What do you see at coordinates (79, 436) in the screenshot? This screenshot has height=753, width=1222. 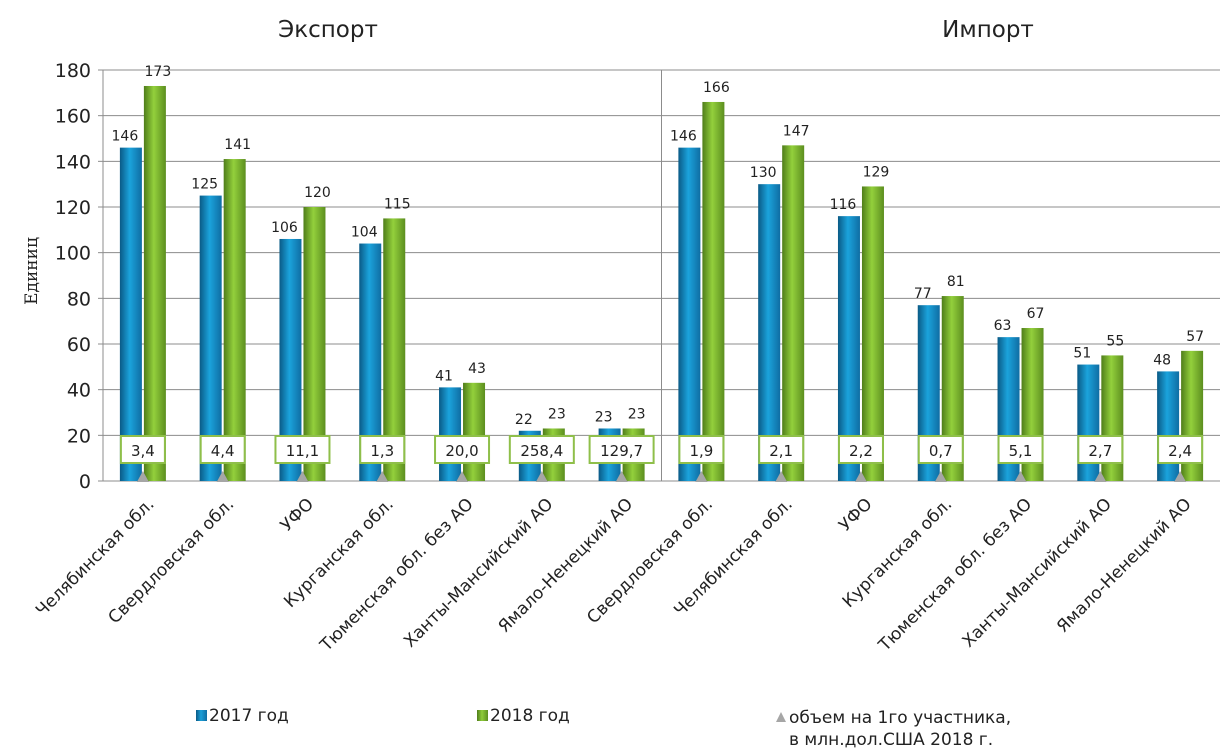 I see `y-tick-label: 20` at bounding box center [79, 436].